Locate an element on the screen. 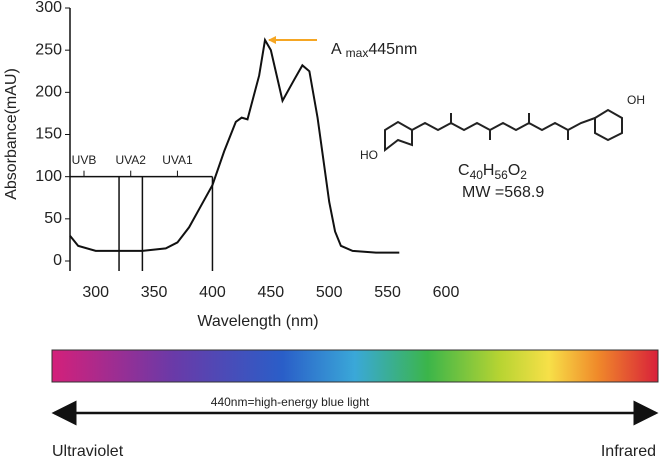 Image resolution: width=660 pixels, height=468 pixels. x-tick-label: 600 is located at coordinates (446, 292).